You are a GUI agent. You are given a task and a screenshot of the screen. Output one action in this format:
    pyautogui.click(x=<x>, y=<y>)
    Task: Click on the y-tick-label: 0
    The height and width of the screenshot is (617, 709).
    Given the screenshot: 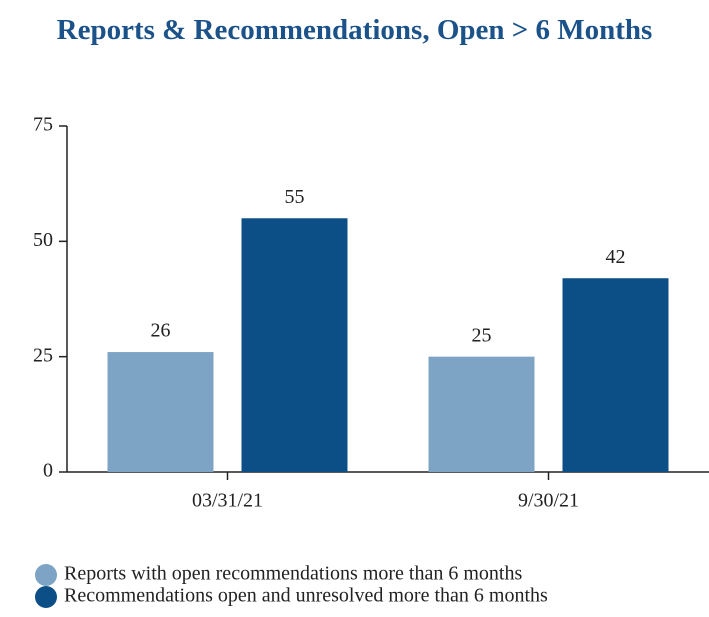 What is the action you would take?
    pyautogui.click(x=48, y=471)
    